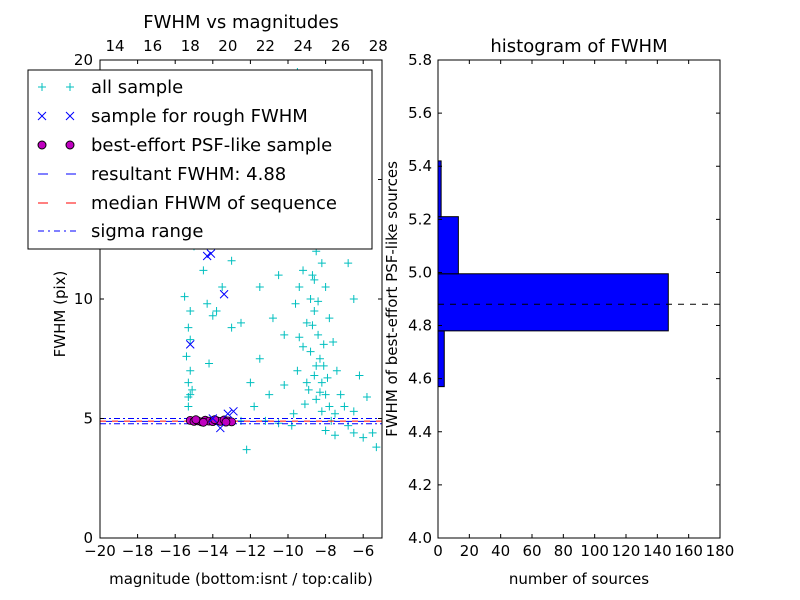 The image size is (800, 600). I want to click on x-axis-label: magnitude (bottom:isnt / top:calib), so click(241, 579).